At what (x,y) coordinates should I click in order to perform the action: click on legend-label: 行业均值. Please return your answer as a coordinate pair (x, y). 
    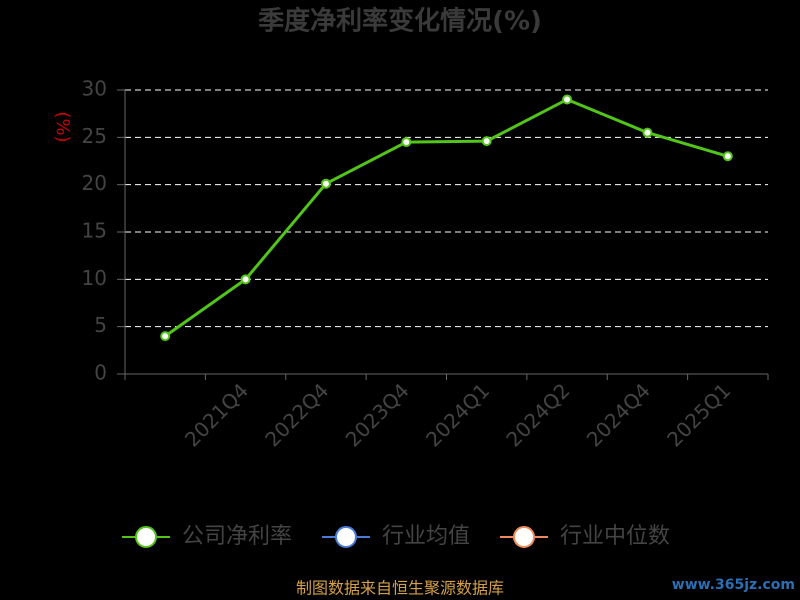
    Looking at the image, I should click on (426, 536).